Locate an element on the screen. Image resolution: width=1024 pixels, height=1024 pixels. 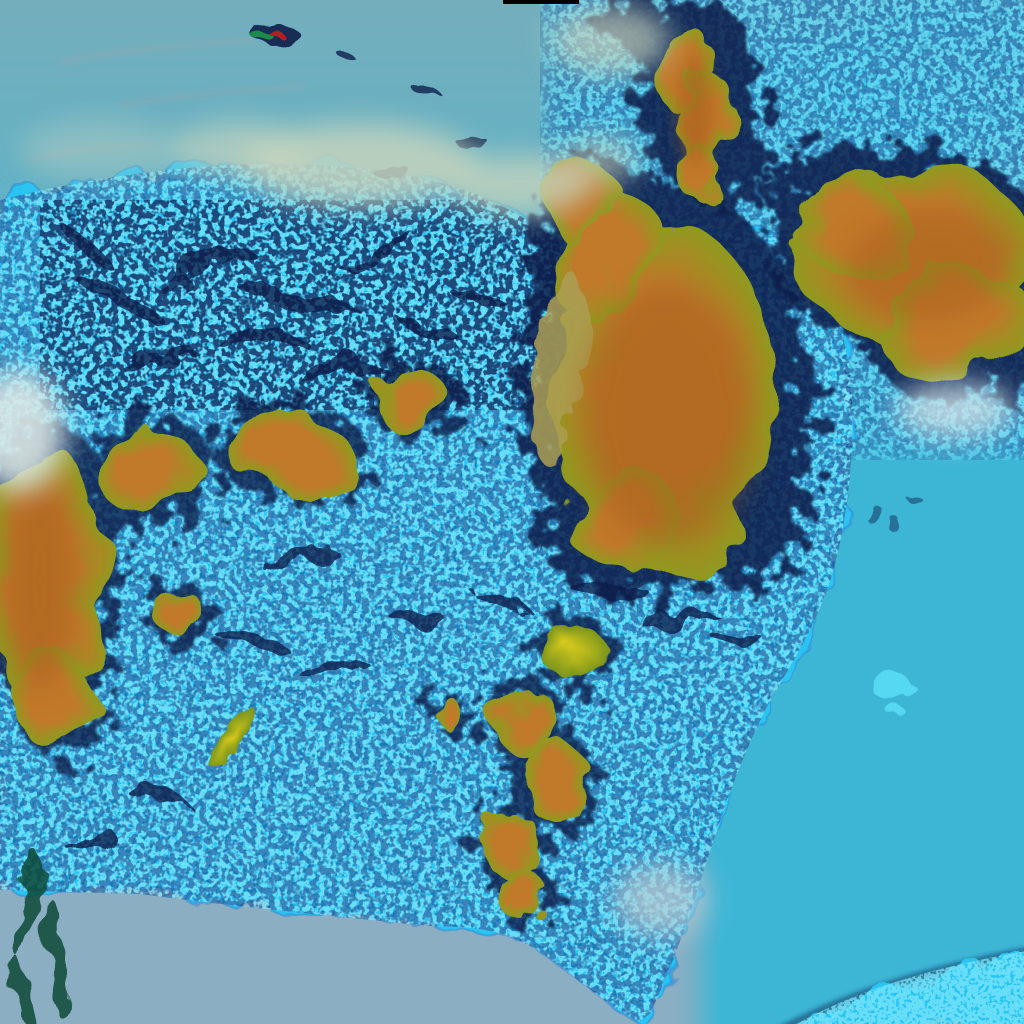
calibration-strip is located at coordinates (541, 2).